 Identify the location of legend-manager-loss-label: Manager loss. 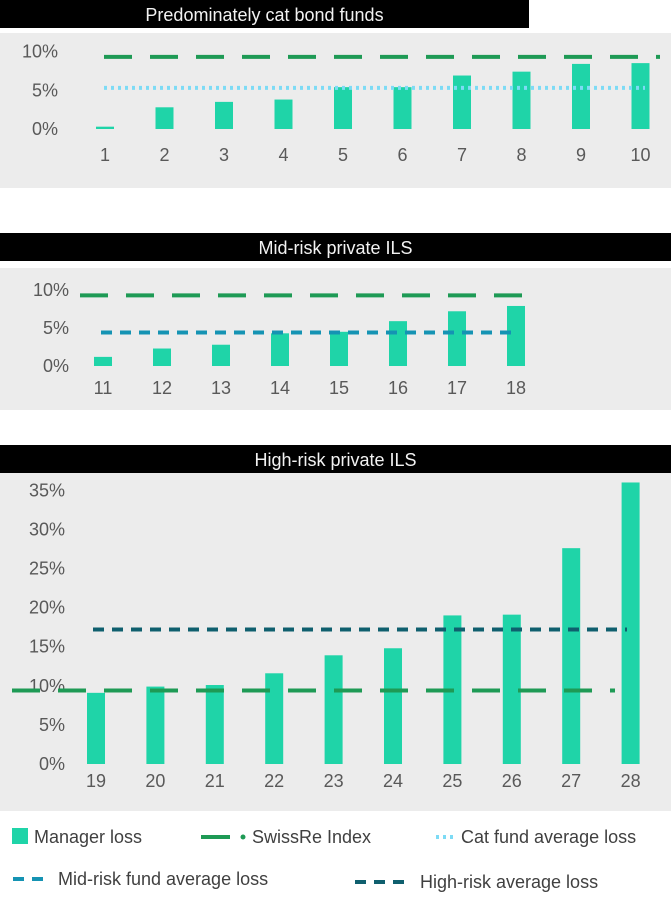
(88, 837).